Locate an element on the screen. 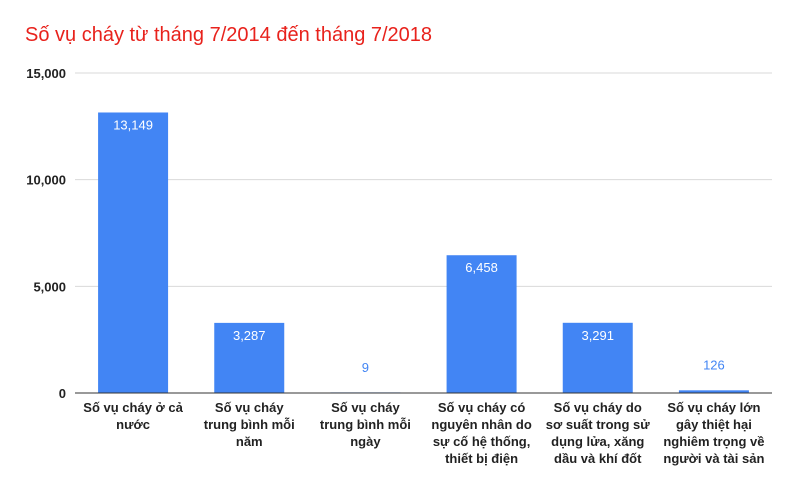 This screenshot has height=492, width=797. x-tick-label: Số vụ cháy trung bình mỗi năm is located at coordinates (249, 424).